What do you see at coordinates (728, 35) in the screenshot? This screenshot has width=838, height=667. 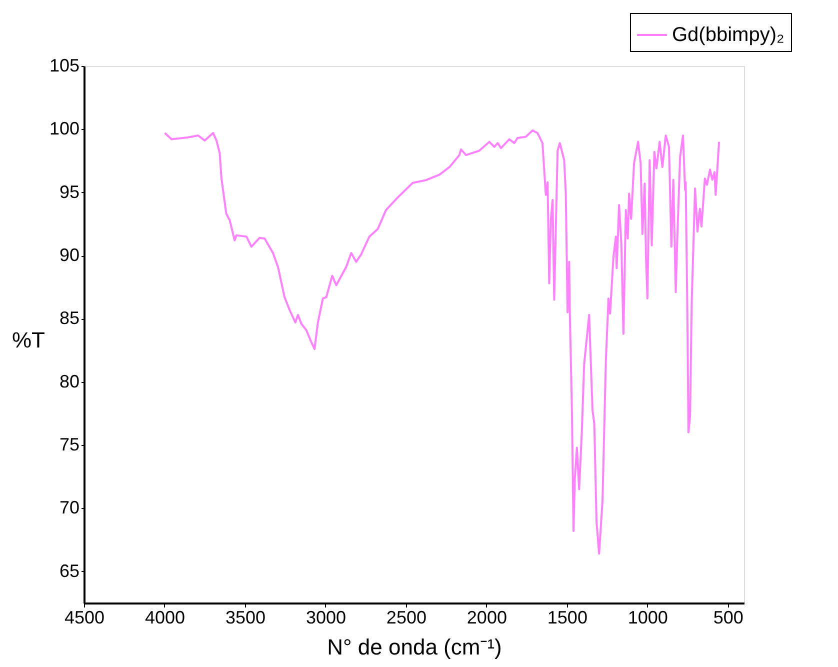 I see `legend-label: Gd(bbimpy)₂` at bounding box center [728, 35].